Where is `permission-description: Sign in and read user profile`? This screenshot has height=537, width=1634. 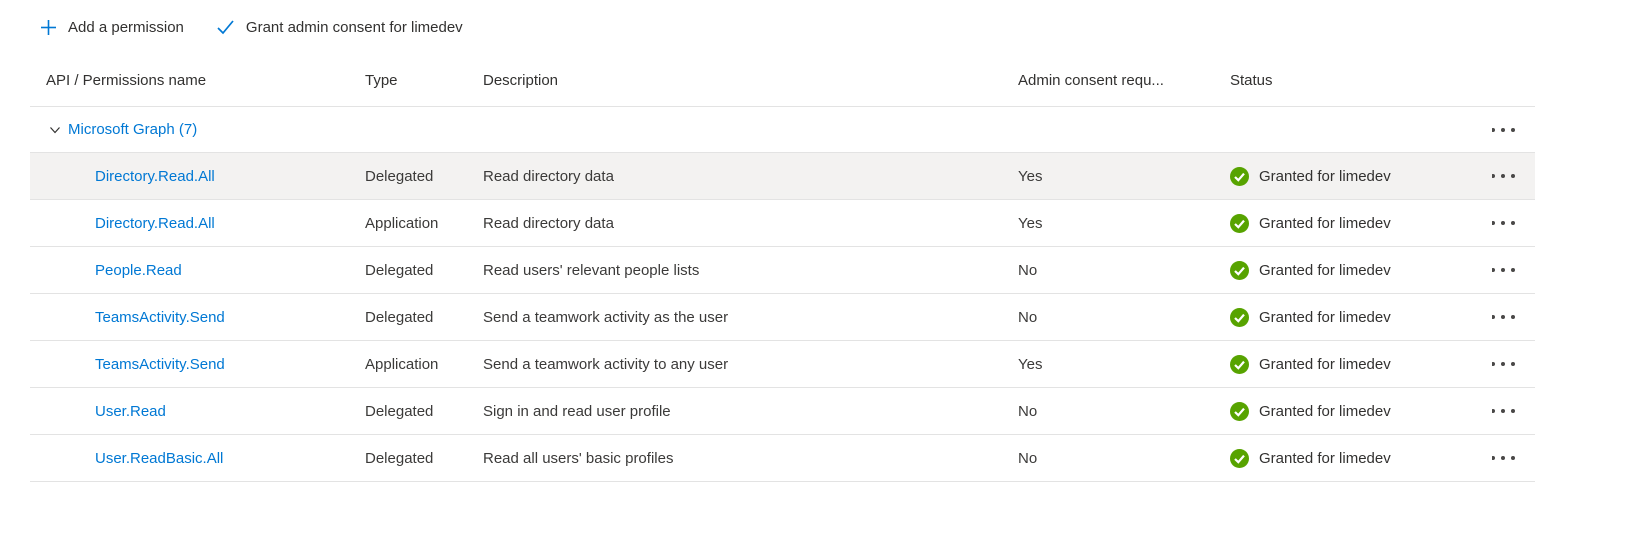
permission-description: Sign in and read user profile is located at coordinates (577, 411).